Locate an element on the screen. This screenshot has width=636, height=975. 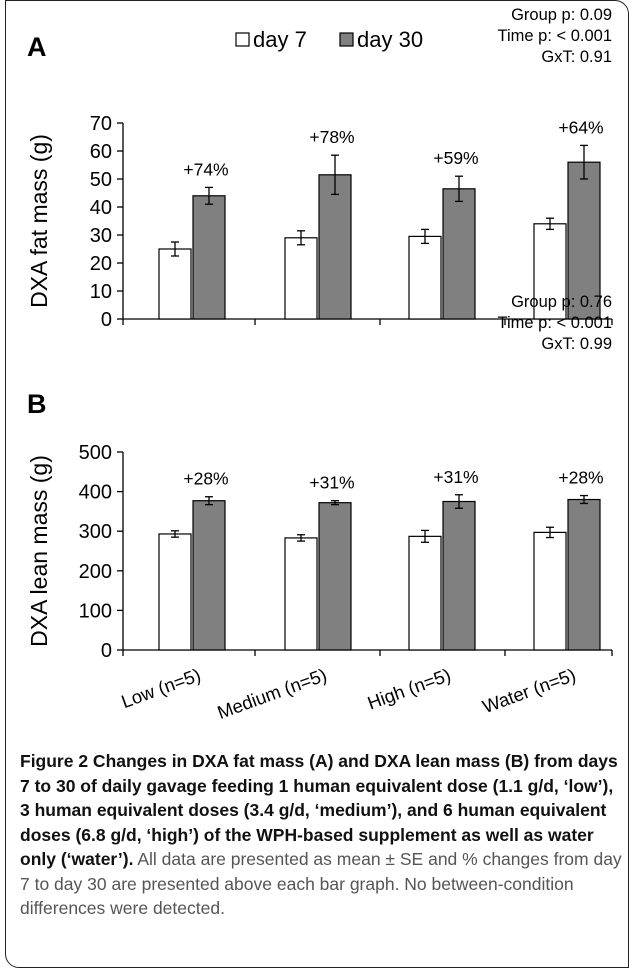
stats-text: Group p: 0.09 is located at coordinates (561, 15).